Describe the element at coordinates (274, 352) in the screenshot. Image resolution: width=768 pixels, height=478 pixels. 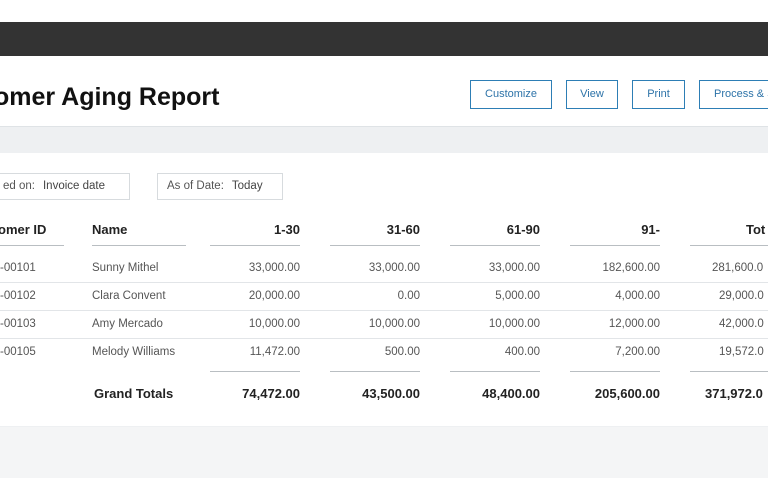
I see `table-cell-amount: 11,472.00` at that location.